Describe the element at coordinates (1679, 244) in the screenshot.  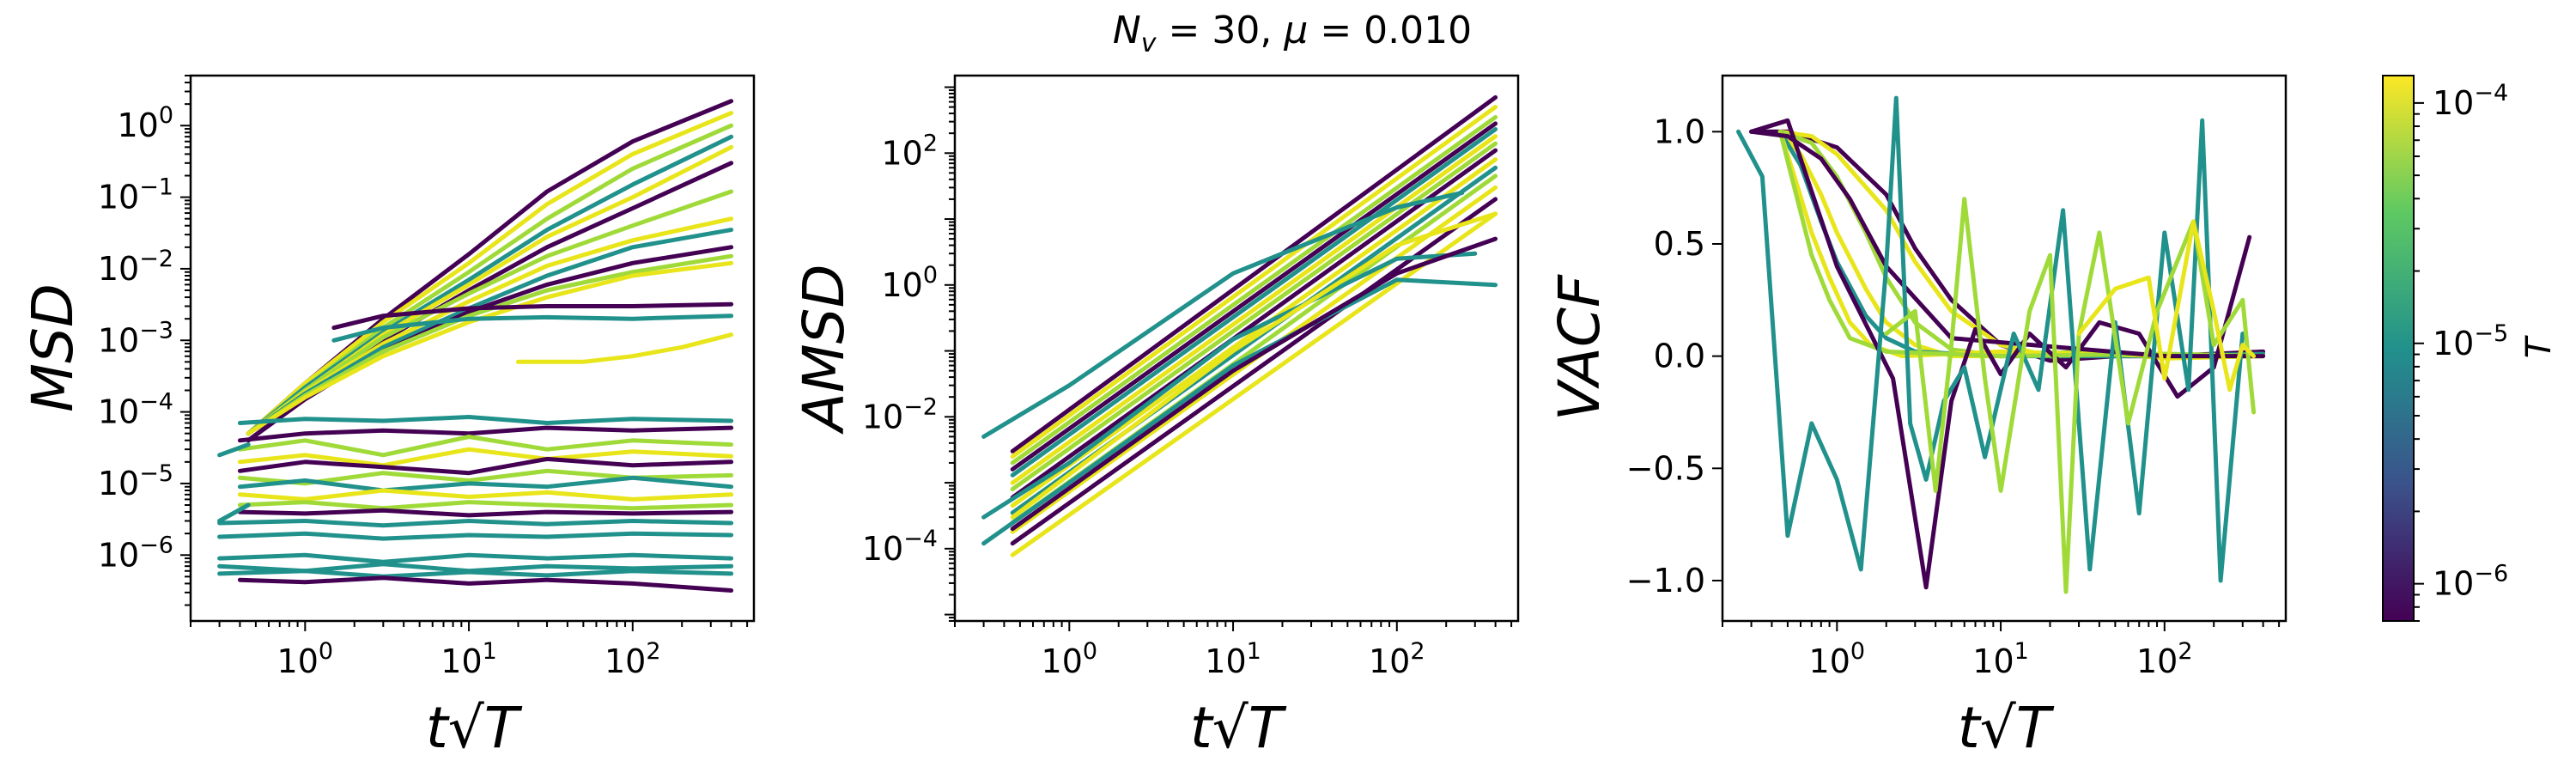
I see `y-tick-label: 0.5` at that location.